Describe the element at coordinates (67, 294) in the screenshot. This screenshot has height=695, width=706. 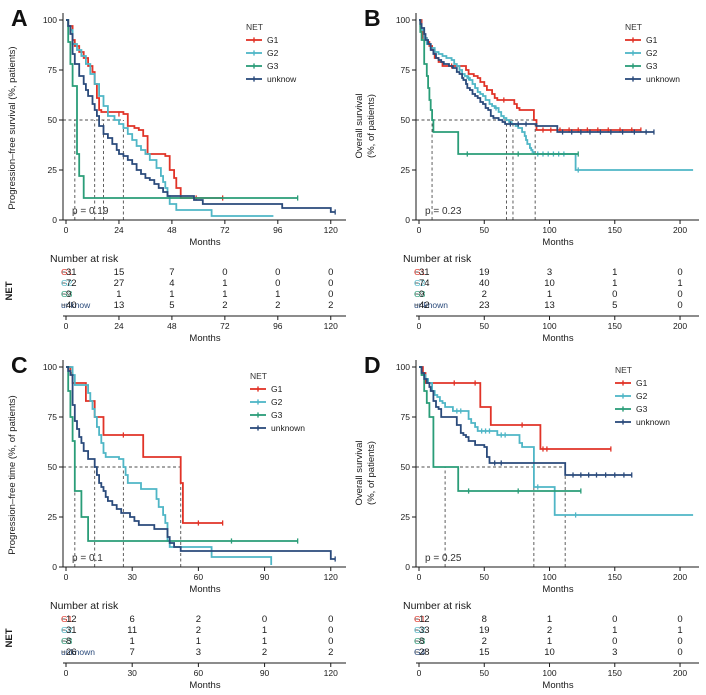
I see `risk-row-label: G3` at that location.